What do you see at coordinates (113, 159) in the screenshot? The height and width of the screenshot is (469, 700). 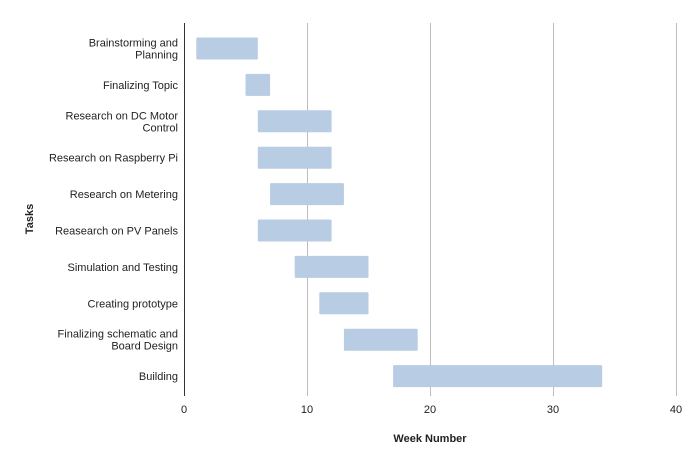 I see `task-label: Research on Raspberry Pi` at bounding box center [113, 159].